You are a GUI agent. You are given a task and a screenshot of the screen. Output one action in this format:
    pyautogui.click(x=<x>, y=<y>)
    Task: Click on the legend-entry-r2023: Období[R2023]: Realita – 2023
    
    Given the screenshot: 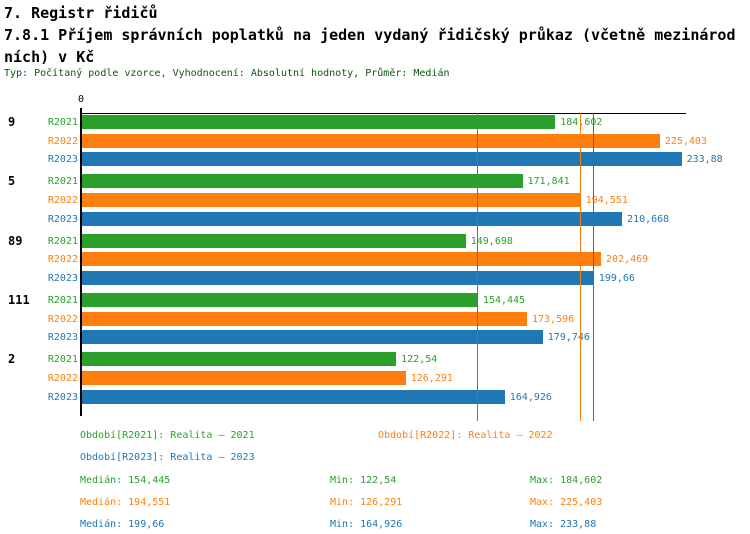 What is the action you would take?
    pyautogui.click(x=167, y=457)
    